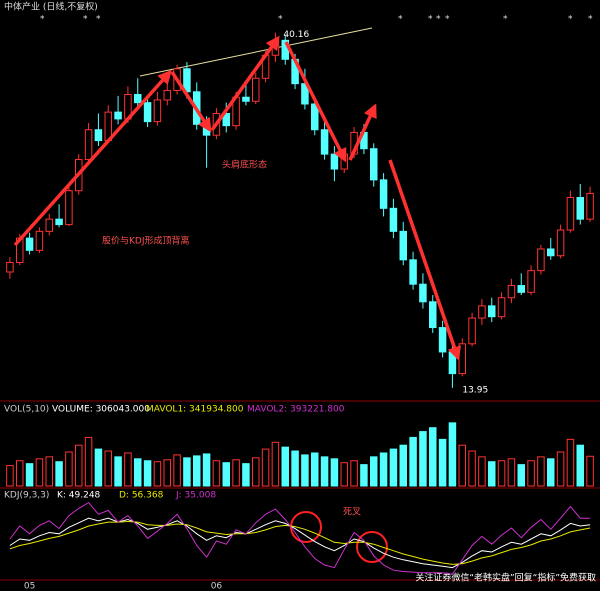  What do you see at coordinates (79, 496) in the screenshot?
I see `legend-entry: K: 49.248` at bounding box center [79, 496].